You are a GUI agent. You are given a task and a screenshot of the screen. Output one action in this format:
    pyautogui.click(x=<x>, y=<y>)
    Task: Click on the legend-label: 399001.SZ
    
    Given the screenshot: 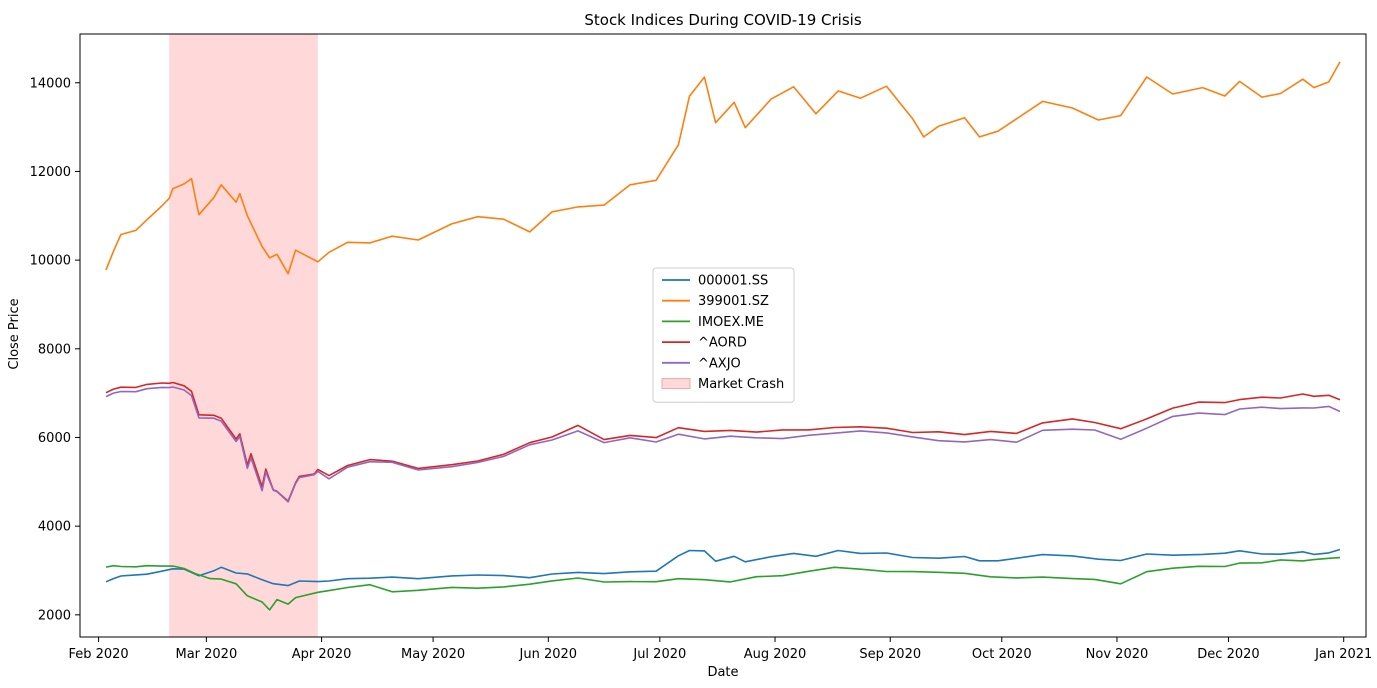 What is the action you would take?
    pyautogui.click(x=733, y=301)
    